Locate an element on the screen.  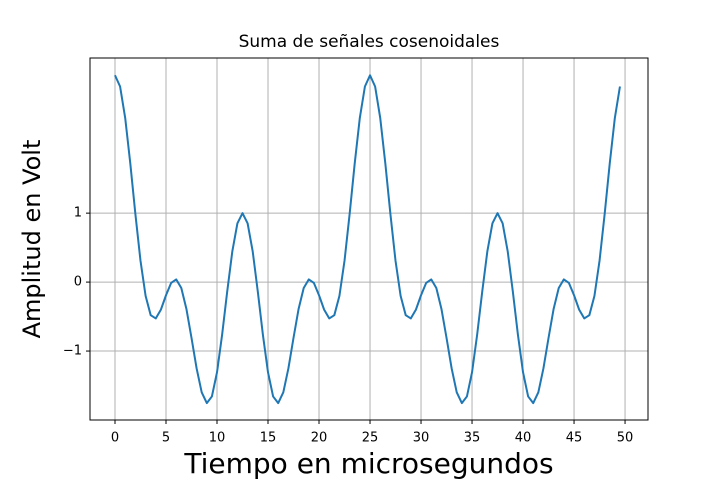
x-tick-label: 0 is located at coordinates (115, 438).